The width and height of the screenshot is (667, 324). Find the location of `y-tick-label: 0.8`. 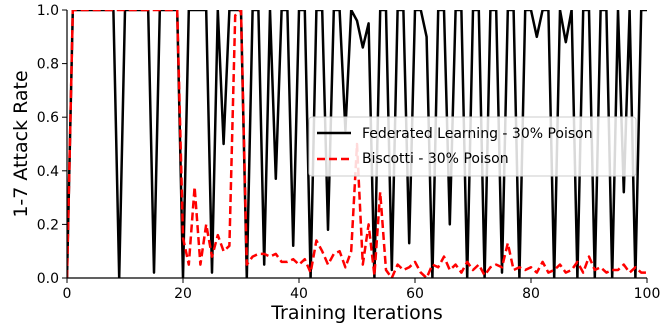

y-tick-label: 0.8 is located at coordinates (48, 65).